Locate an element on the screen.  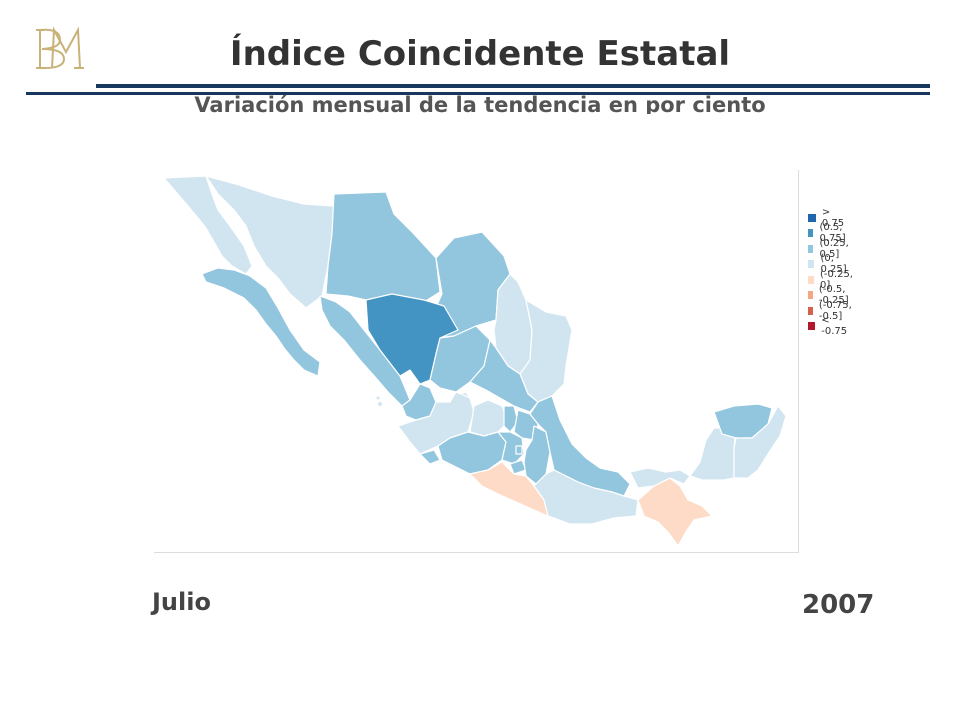
state-guanajuato is located at coordinates (489, 418).